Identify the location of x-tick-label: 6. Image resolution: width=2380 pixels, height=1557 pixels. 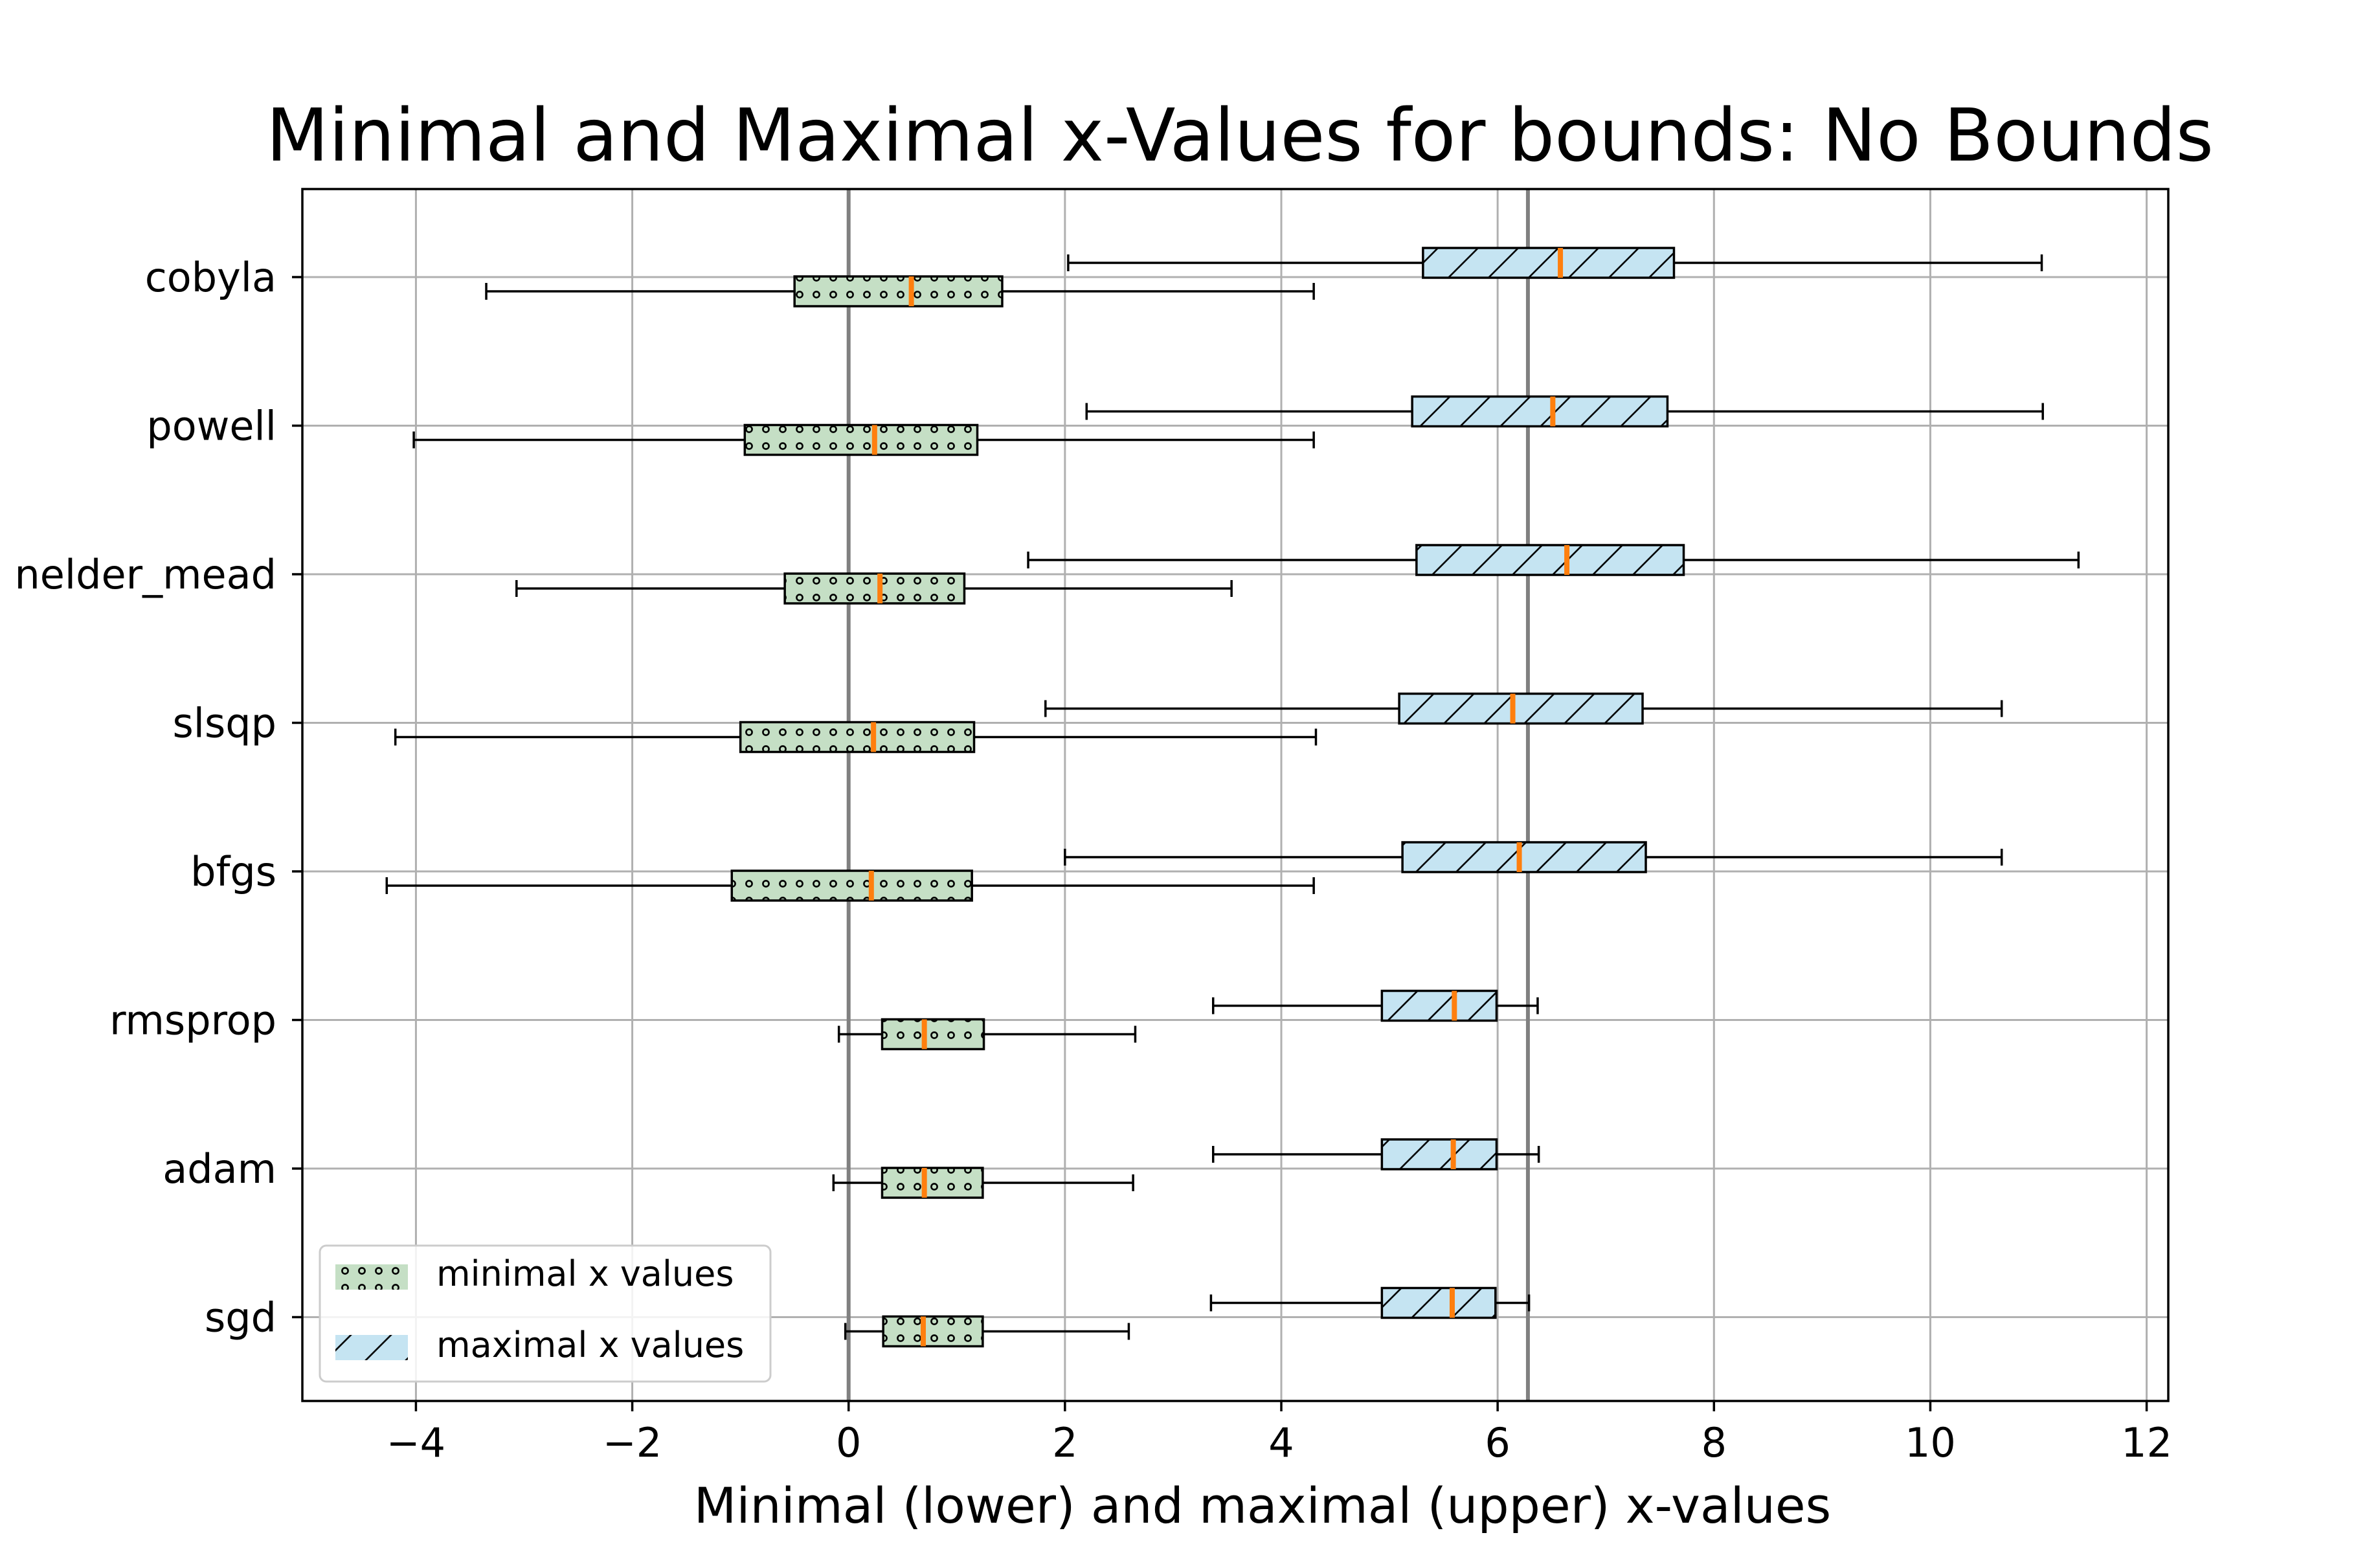
(1498, 1442).